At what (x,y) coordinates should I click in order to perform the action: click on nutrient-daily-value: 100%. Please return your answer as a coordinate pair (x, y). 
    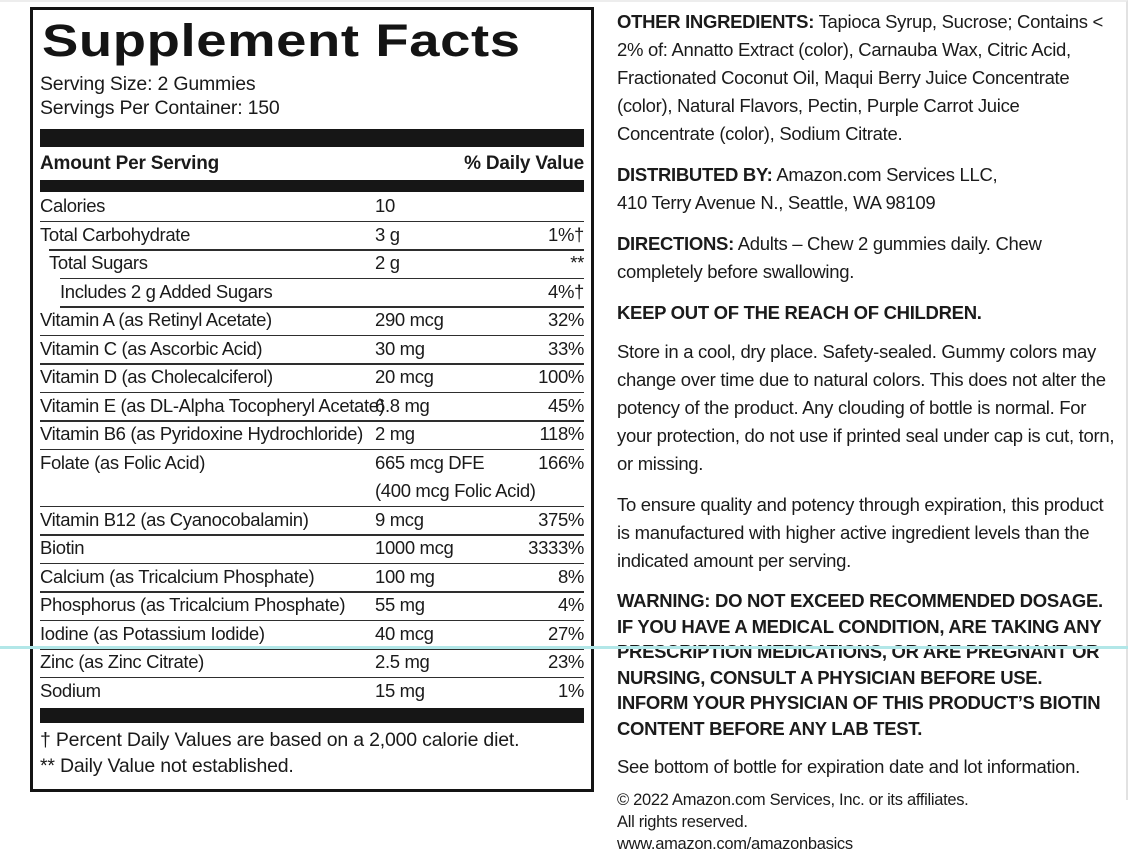
    Looking at the image, I should click on (561, 376).